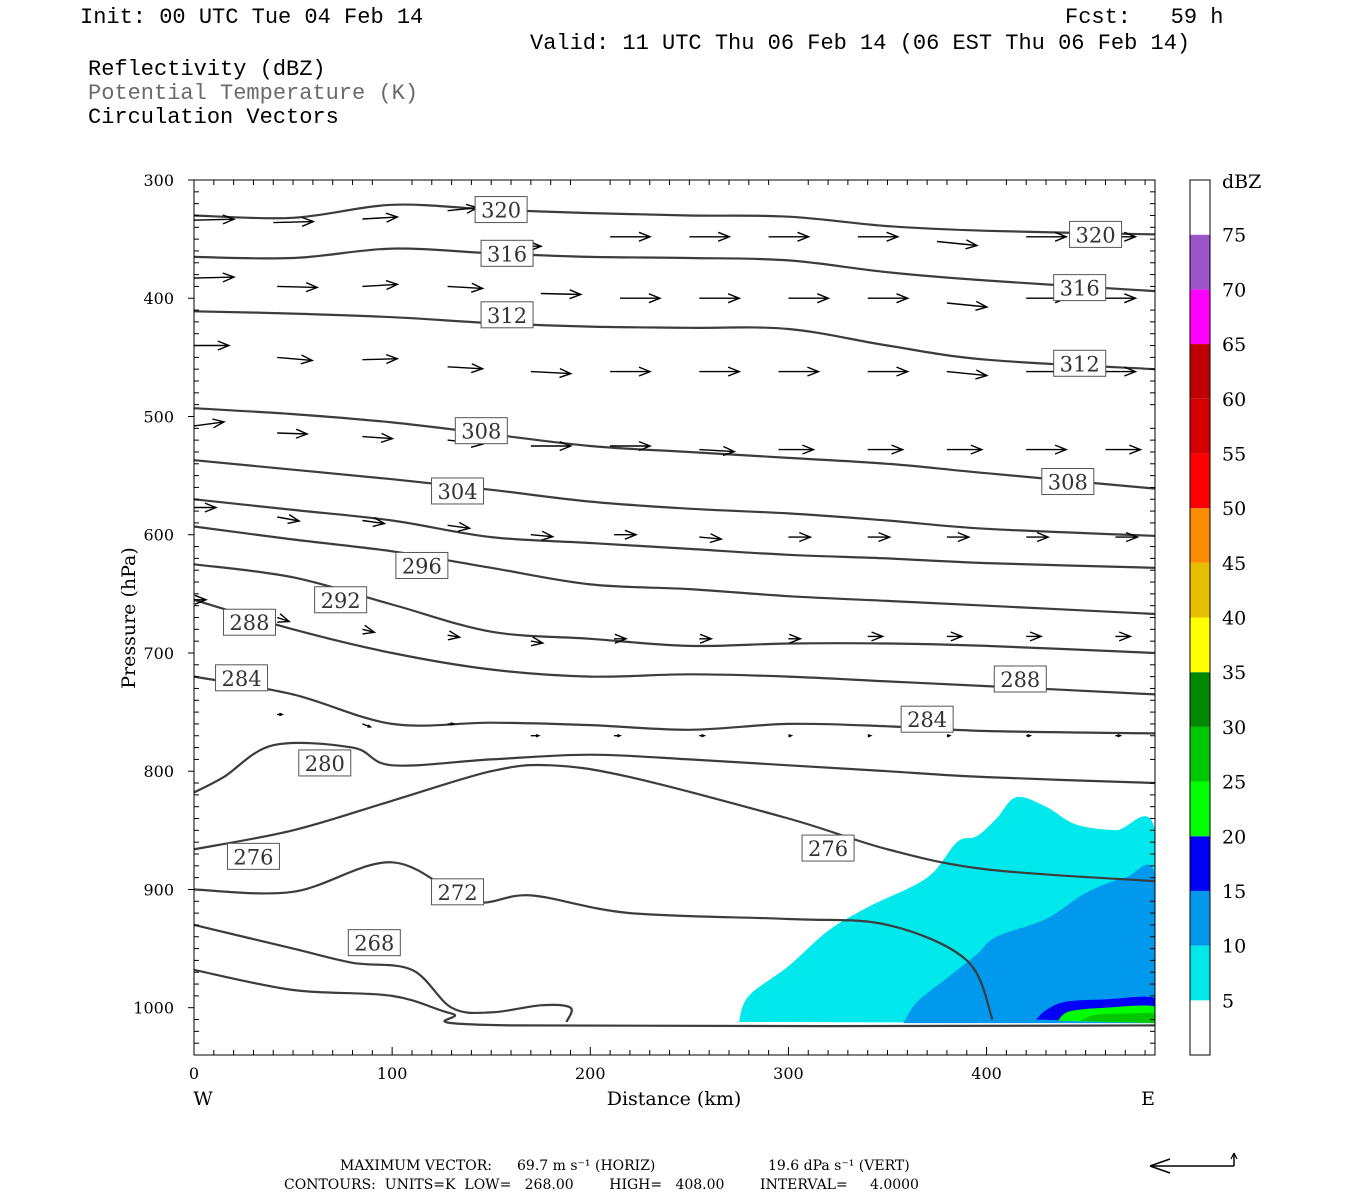 The image size is (1350, 1200). Describe the element at coordinates (839, 1166) in the screenshot. I see `max-vector-vert: 19.6 dPa s⁻¹ (VERT)` at that location.